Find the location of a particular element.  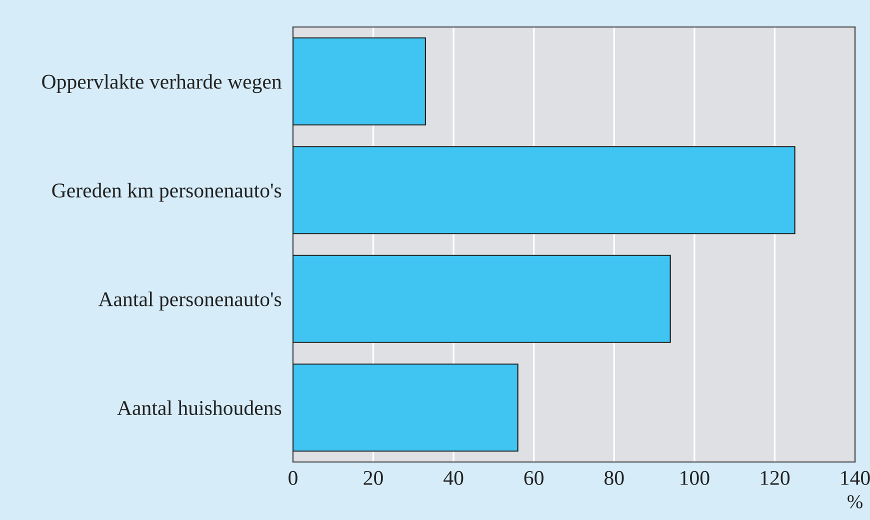

y-tick-label: Aantal huishoudens is located at coordinates (199, 408).